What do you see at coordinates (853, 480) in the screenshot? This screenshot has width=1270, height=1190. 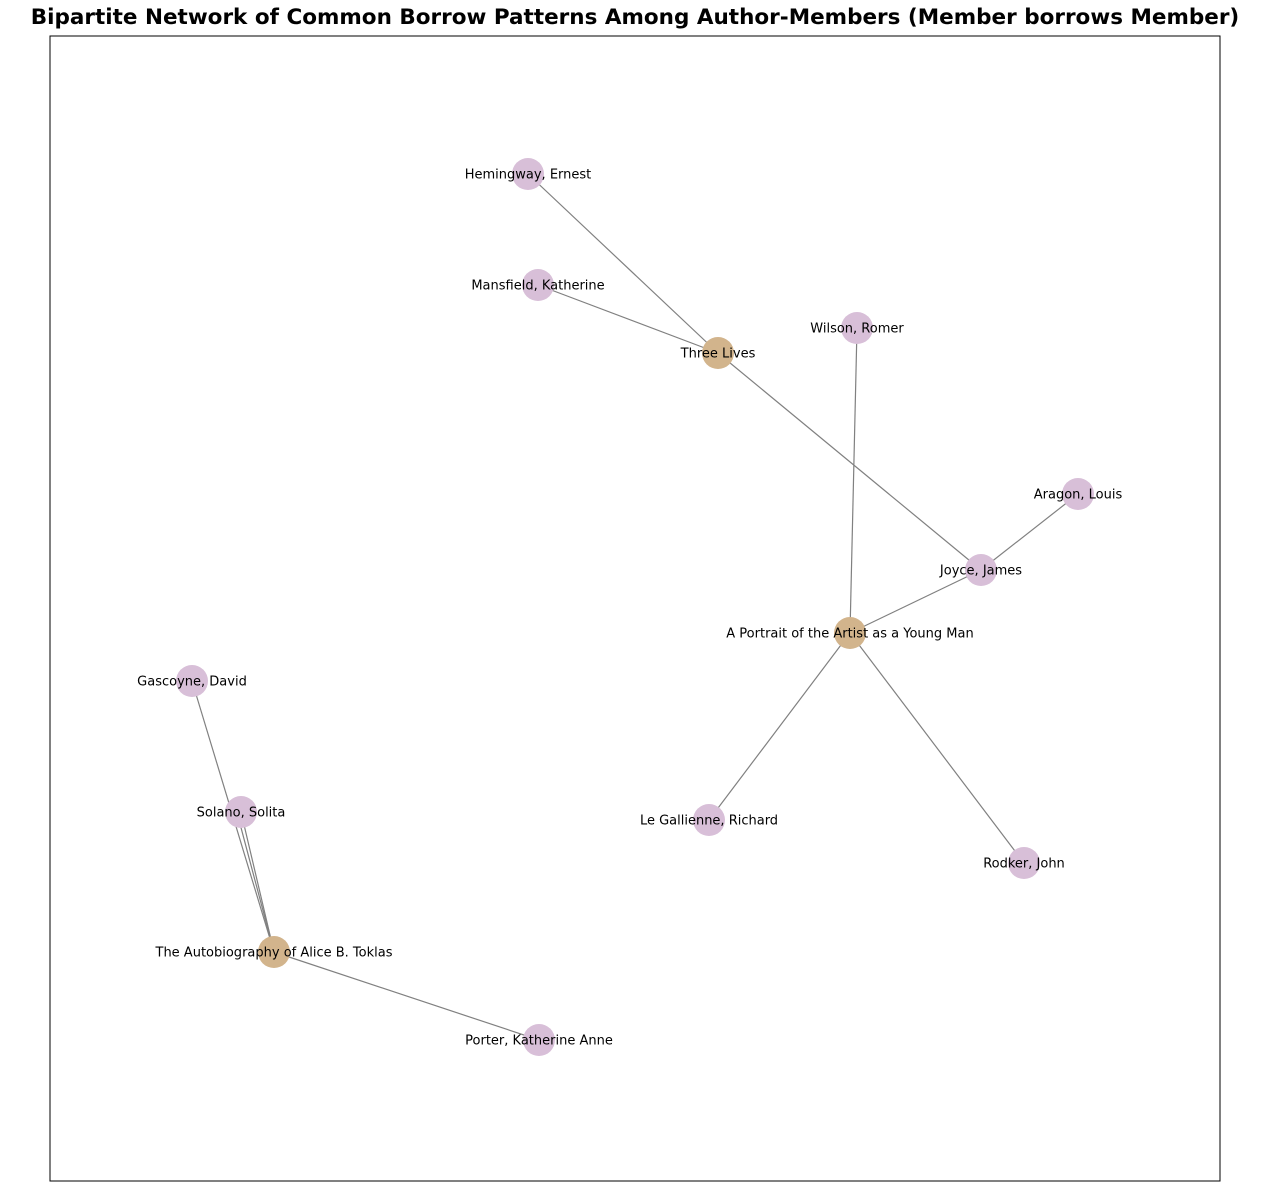 I see `edge-wilson-portrait` at bounding box center [853, 480].